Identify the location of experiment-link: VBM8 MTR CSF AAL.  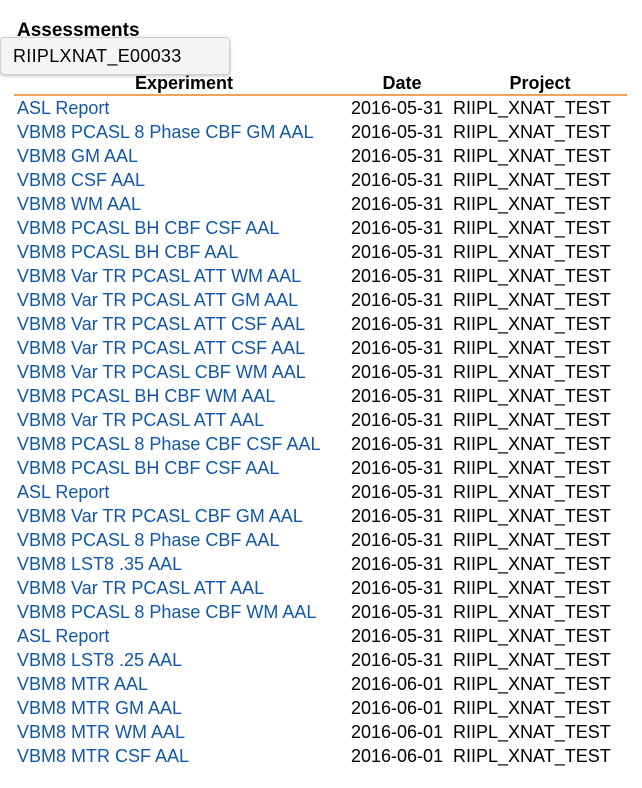
(103, 756).